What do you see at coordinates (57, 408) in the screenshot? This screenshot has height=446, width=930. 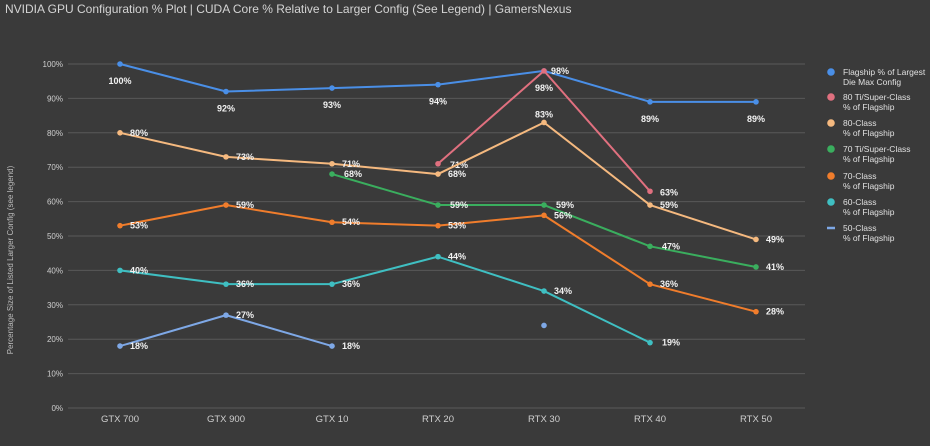 I see `y-tick-label: 0%` at bounding box center [57, 408].